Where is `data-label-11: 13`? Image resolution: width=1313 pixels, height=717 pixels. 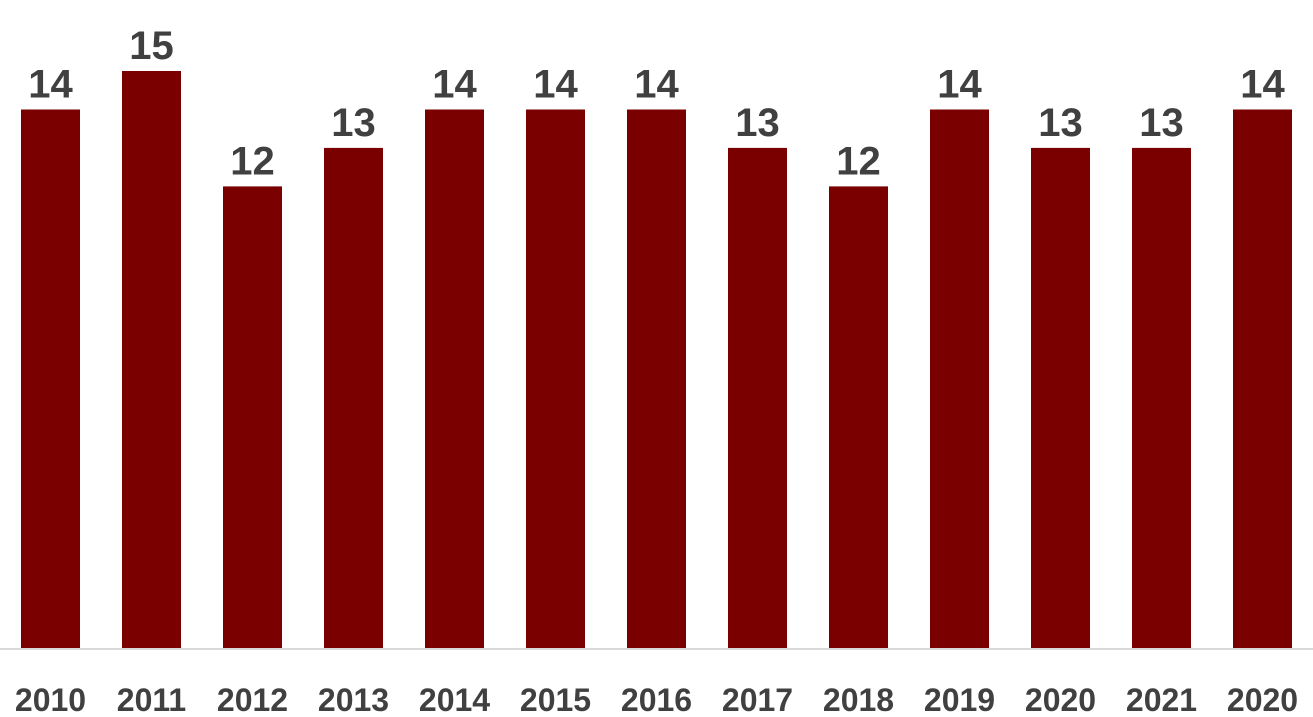
data-label-11: 13 is located at coordinates (1161, 123).